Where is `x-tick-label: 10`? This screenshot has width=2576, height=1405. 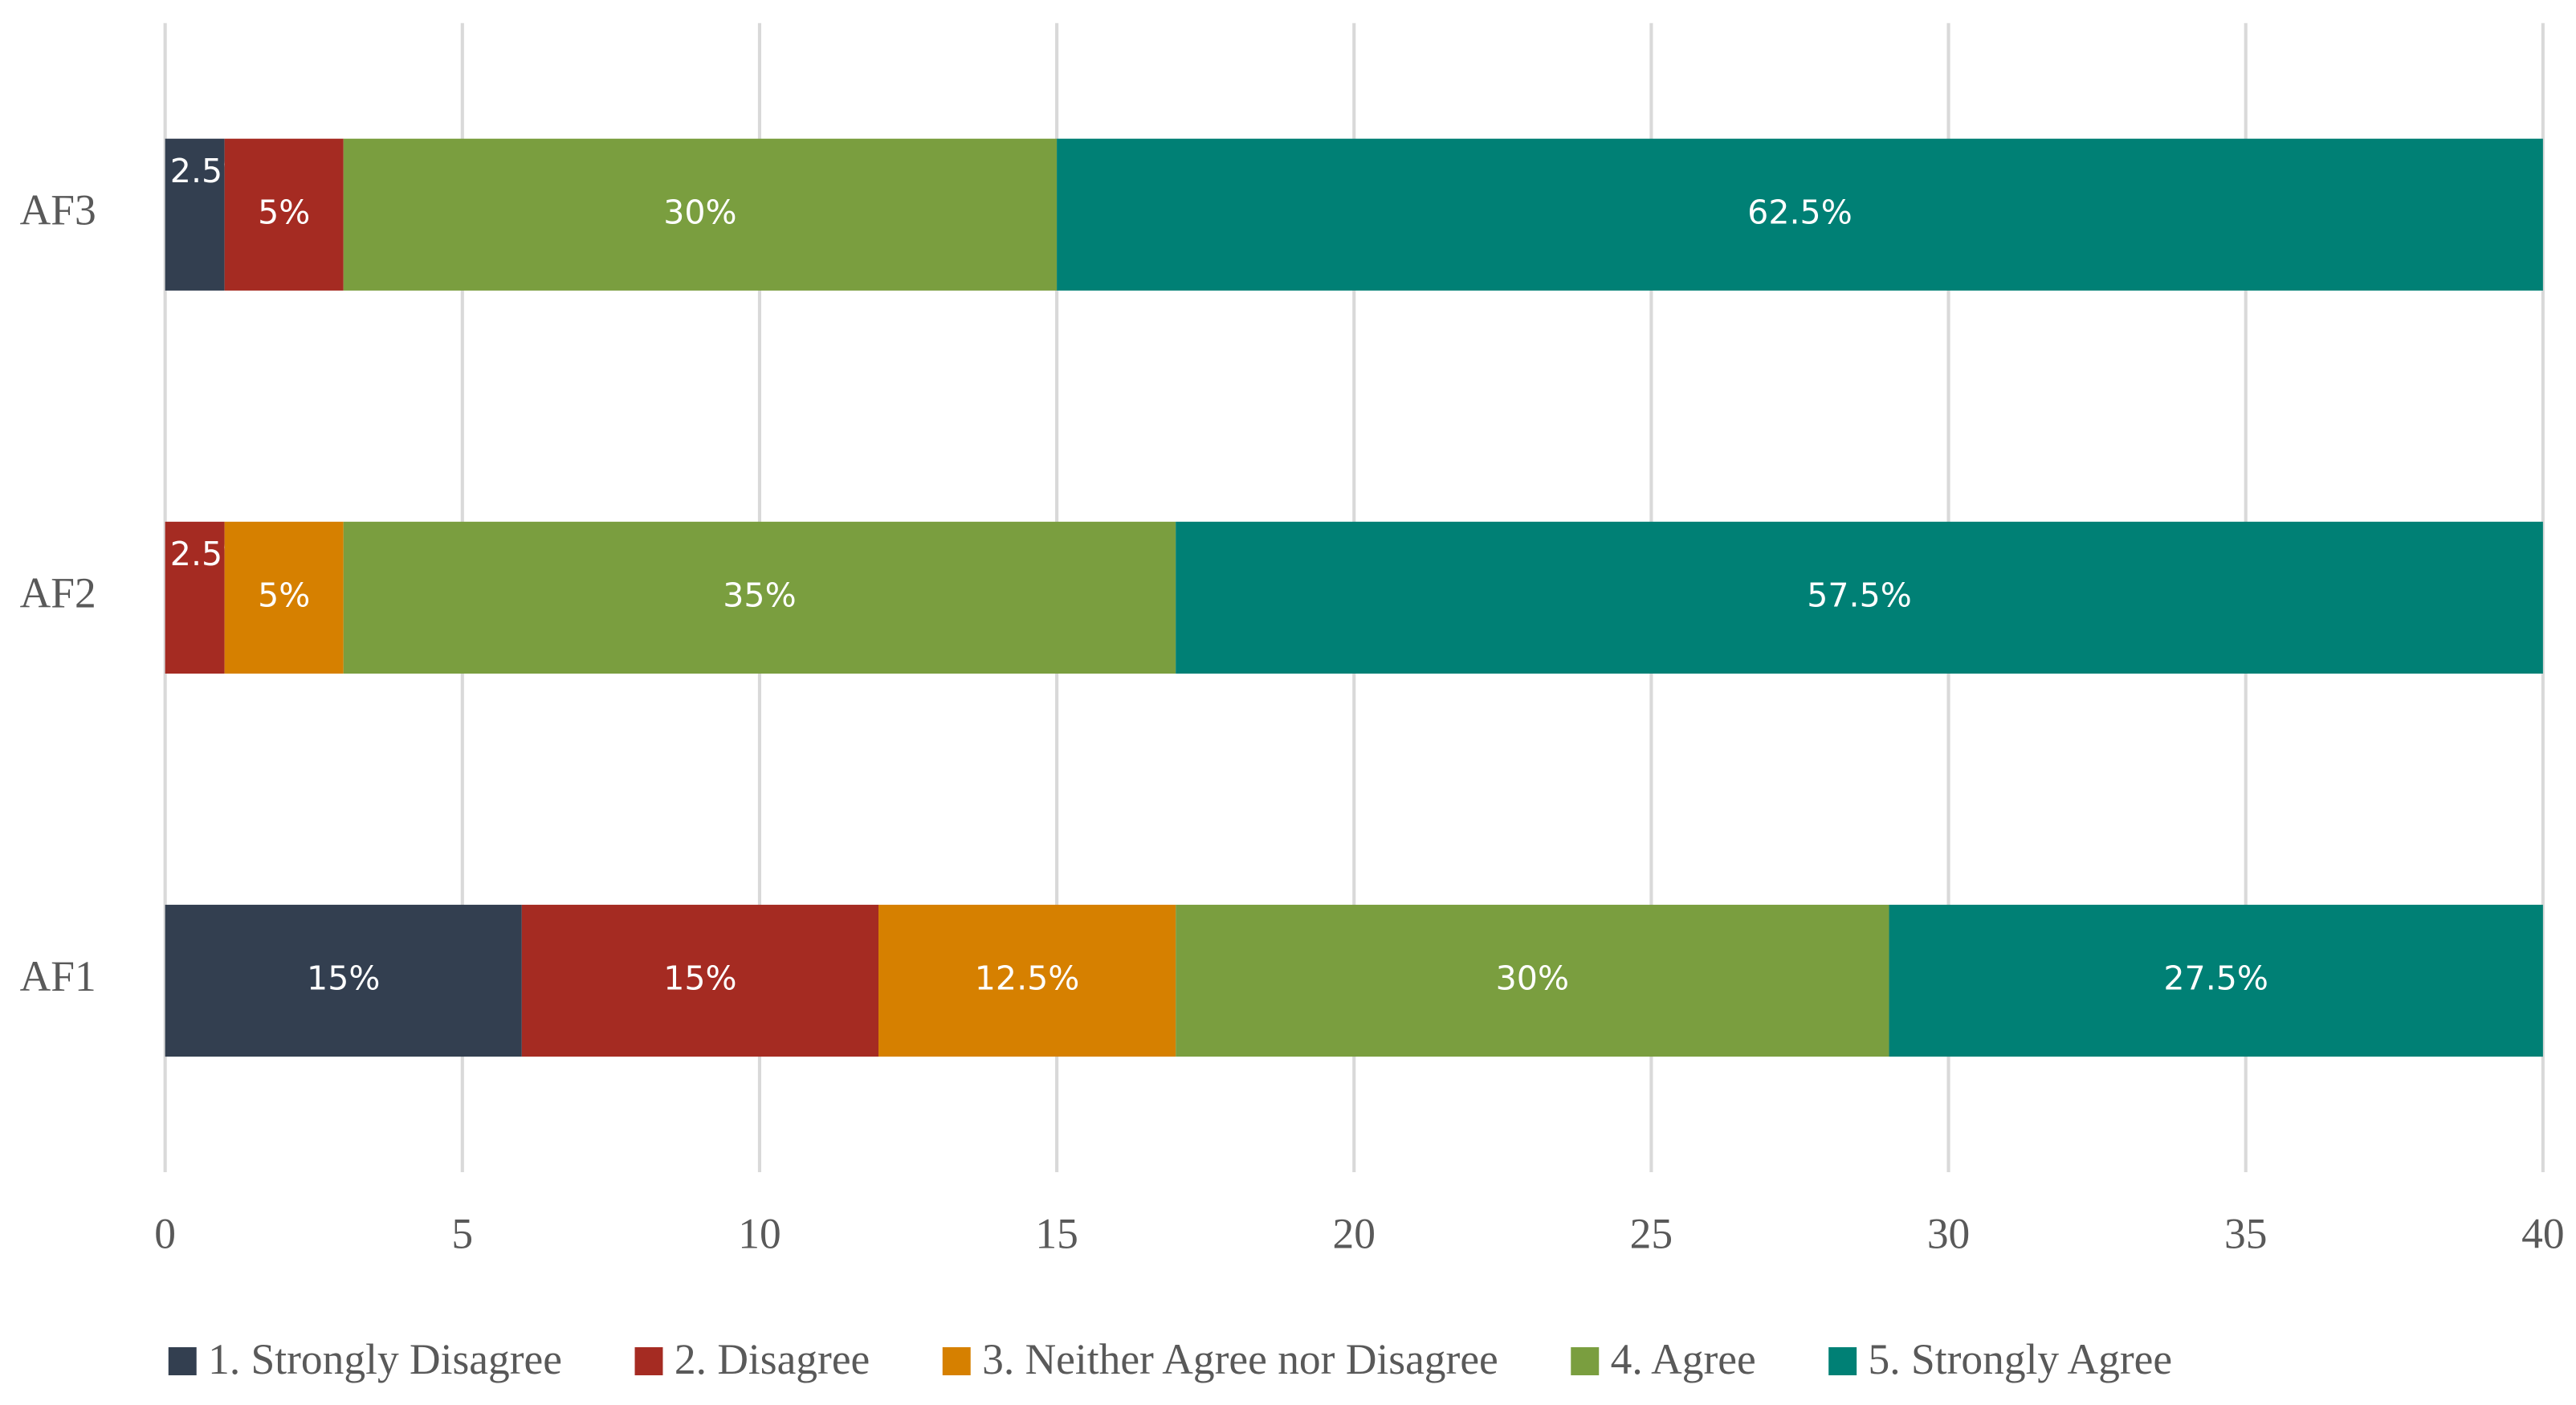 x-tick-label: 10 is located at coordinates (759, 1234).